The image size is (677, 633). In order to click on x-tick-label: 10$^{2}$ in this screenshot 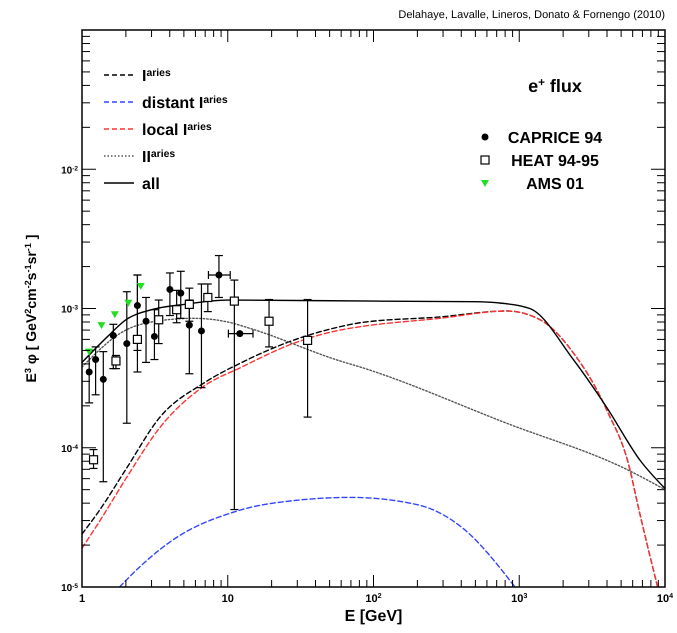, I will do `click(373, 598)`.